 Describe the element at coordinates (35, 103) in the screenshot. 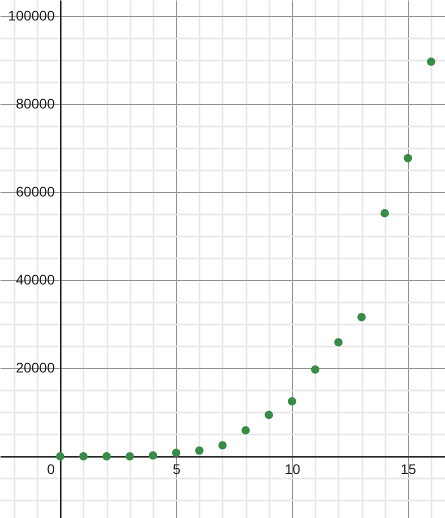

I see `y-tick-label: 80000` at that location.